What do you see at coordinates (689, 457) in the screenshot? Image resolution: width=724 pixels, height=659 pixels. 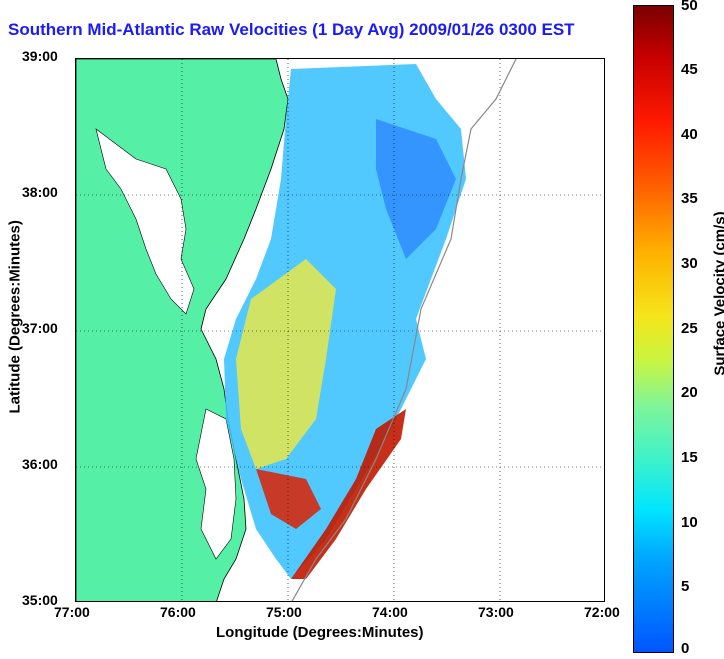 I see `colorbar-tick: 15` at bounding box center [689, 457].